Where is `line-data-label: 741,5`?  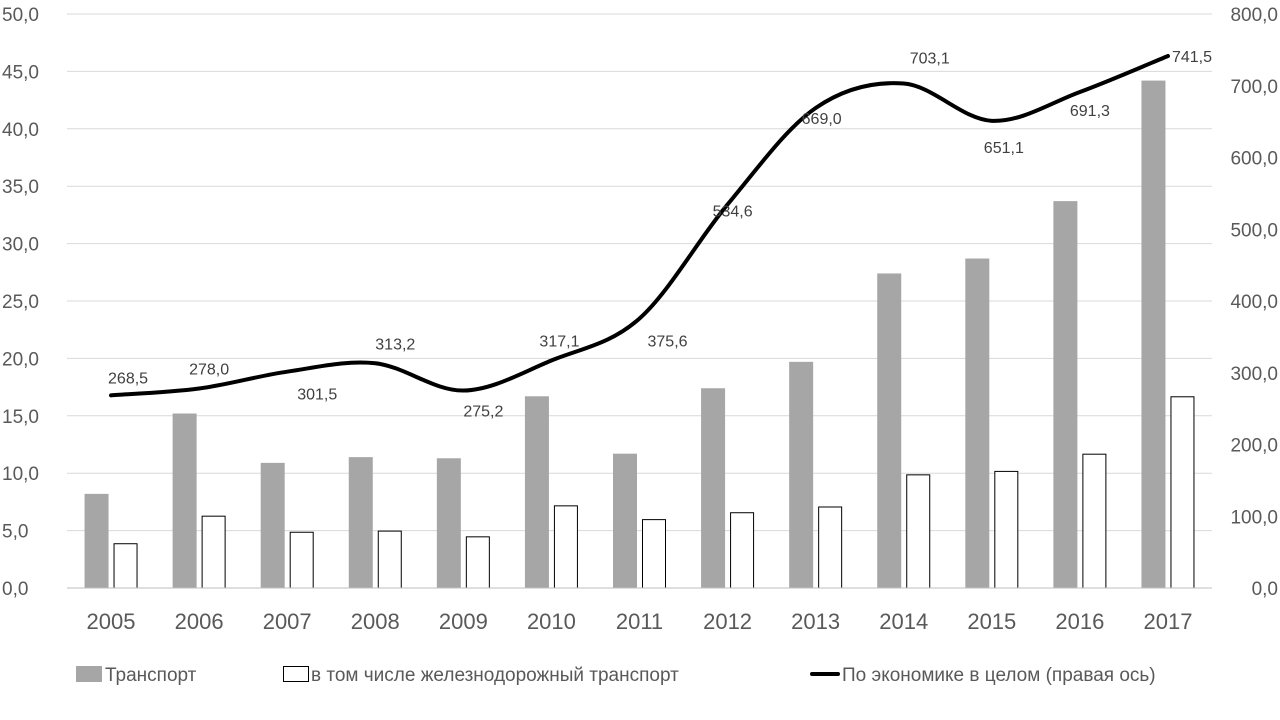
line-data-label: 741,5 is located at coordinates (1192, 57).